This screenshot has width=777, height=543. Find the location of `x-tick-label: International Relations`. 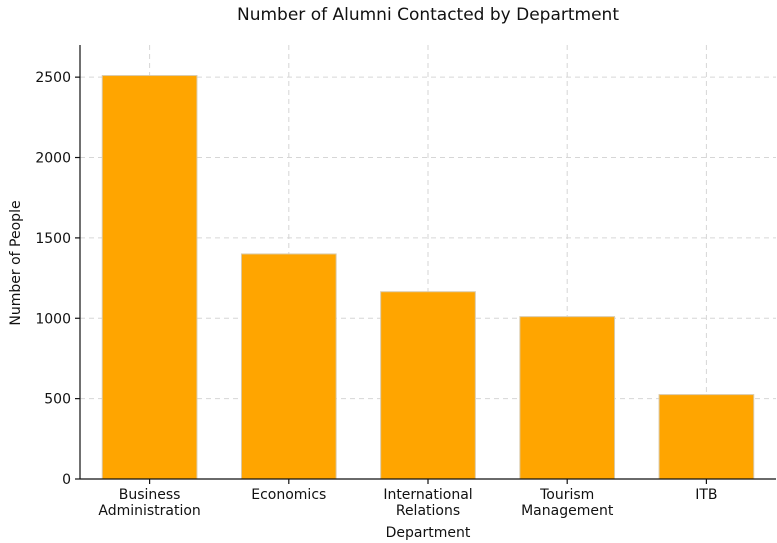

x-tick-label: International Relations is located at coordinates (427, 503).